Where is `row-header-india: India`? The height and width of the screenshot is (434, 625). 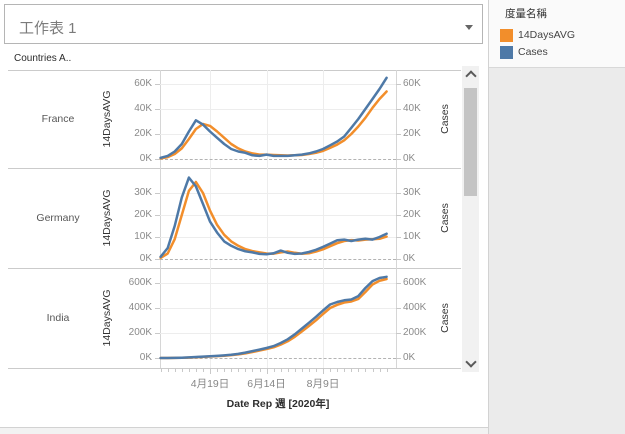
row-header-india: India is located at coordinates (58, 318).